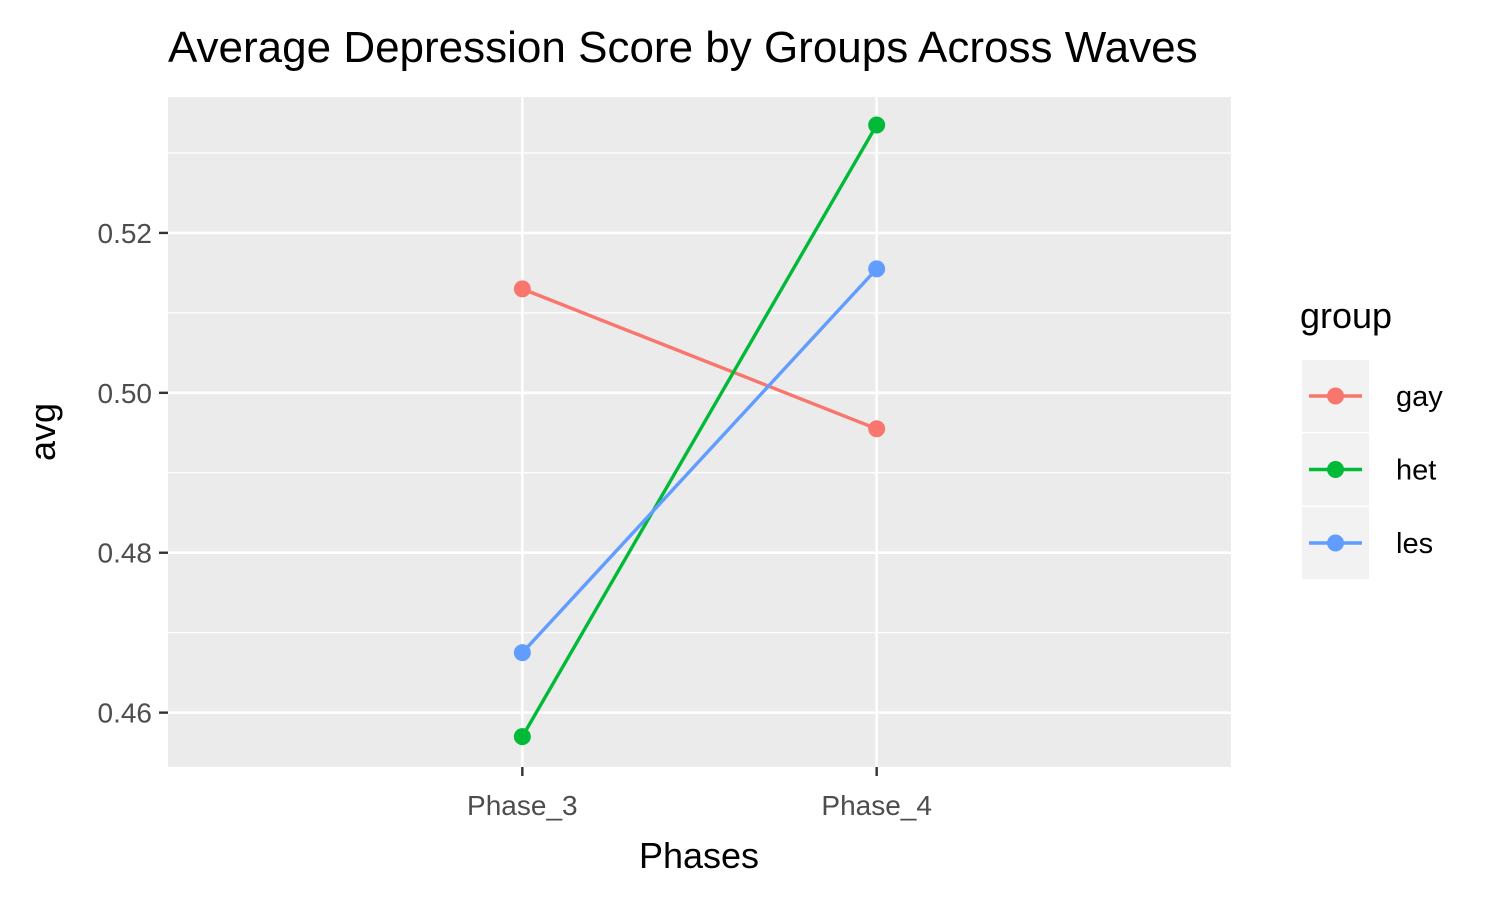  I want to click on x-tick-label: Phase_3, so click(522, 805).